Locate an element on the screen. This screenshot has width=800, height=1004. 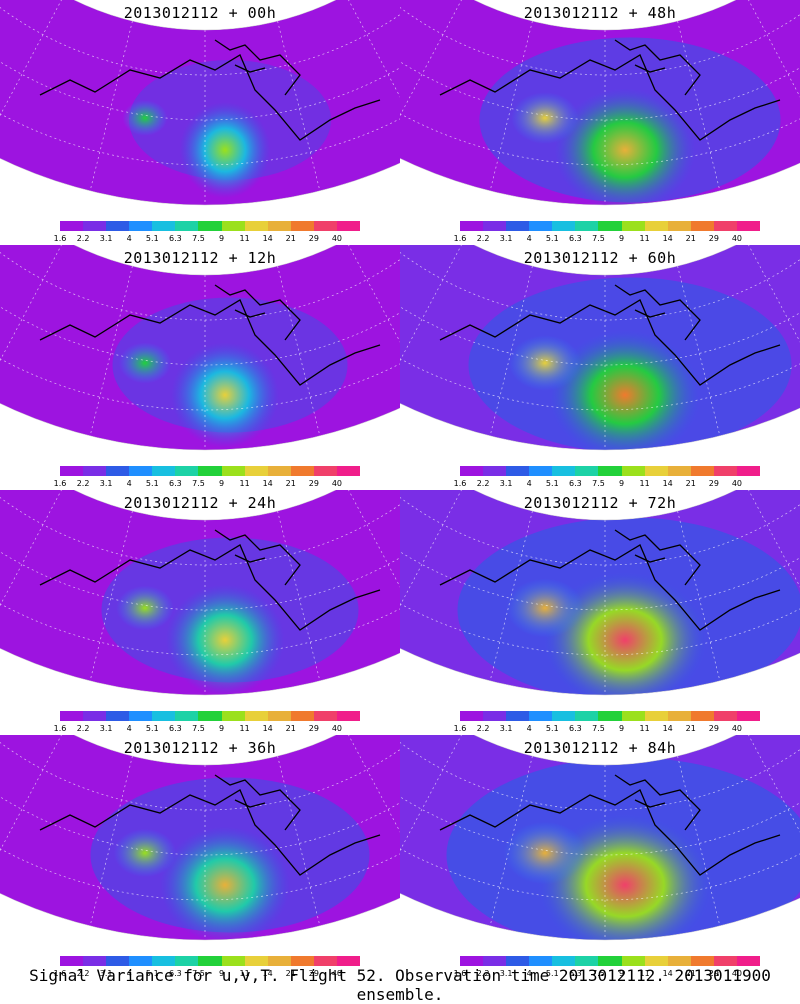
colorbar-label: 14 is located at coordinates (268, 483).